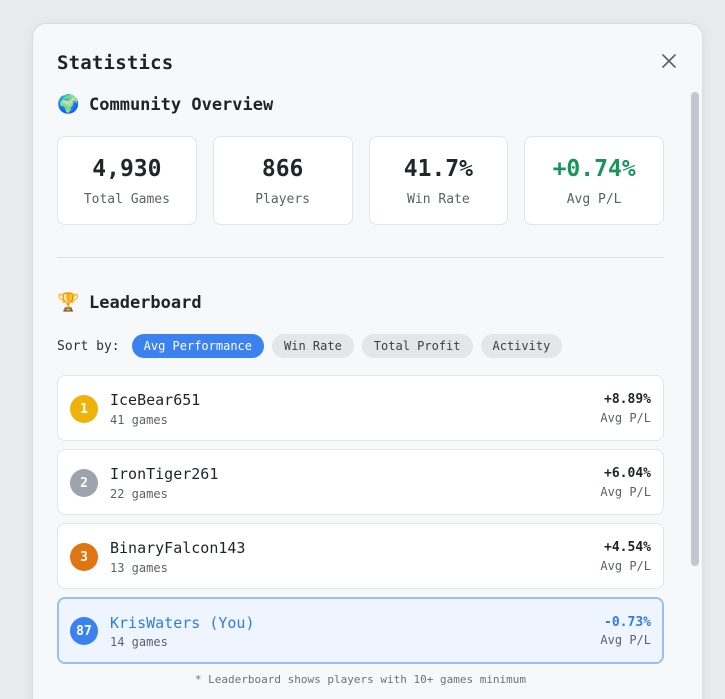 The width and height of the screenshot is (725, 699). What do you see at coordinates (127, 169) in the screenshot?
I see `stat-value: 4,930` at bounding box center [127, 169].